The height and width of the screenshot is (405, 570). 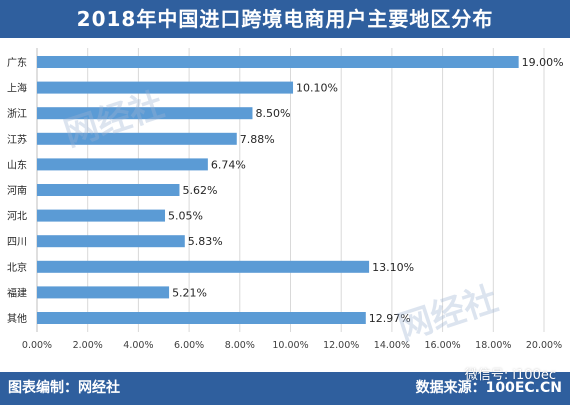 What do you see at coordinates (199, 190) in the screenshot?
I see `value-label: 5.62%` at bounding box center [199, 190].